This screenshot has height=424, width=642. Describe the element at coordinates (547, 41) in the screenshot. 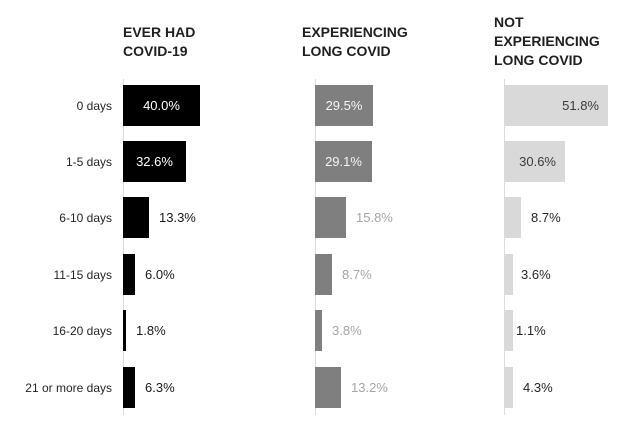

I see `column-header-not-experiencing-long-covid: NOT EXPERIENCING LONG COVID` at that location.